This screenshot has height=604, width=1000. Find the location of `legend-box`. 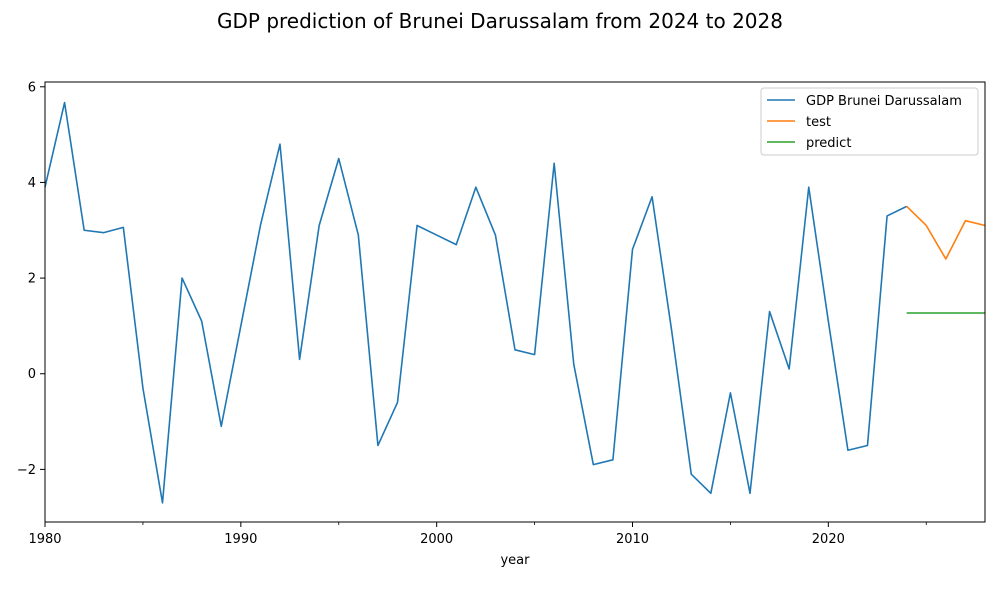

legend-box is located at coordinates (869, 121).